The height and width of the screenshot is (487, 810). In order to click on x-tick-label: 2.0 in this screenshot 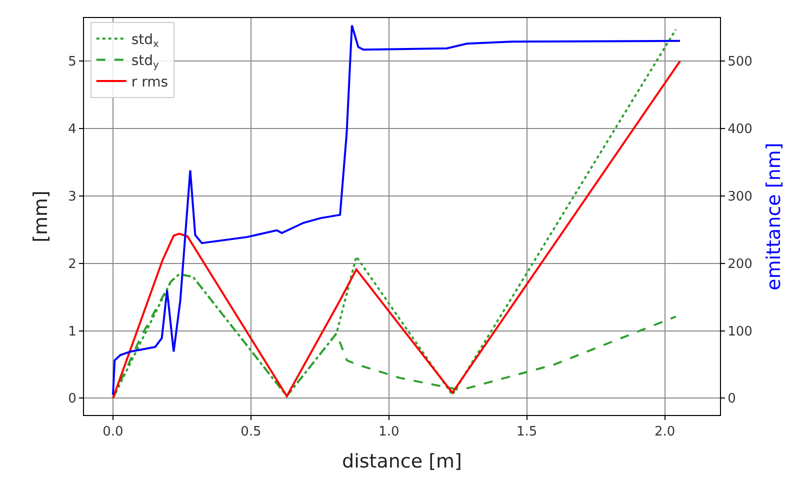, I will do `click(665, 432)`.